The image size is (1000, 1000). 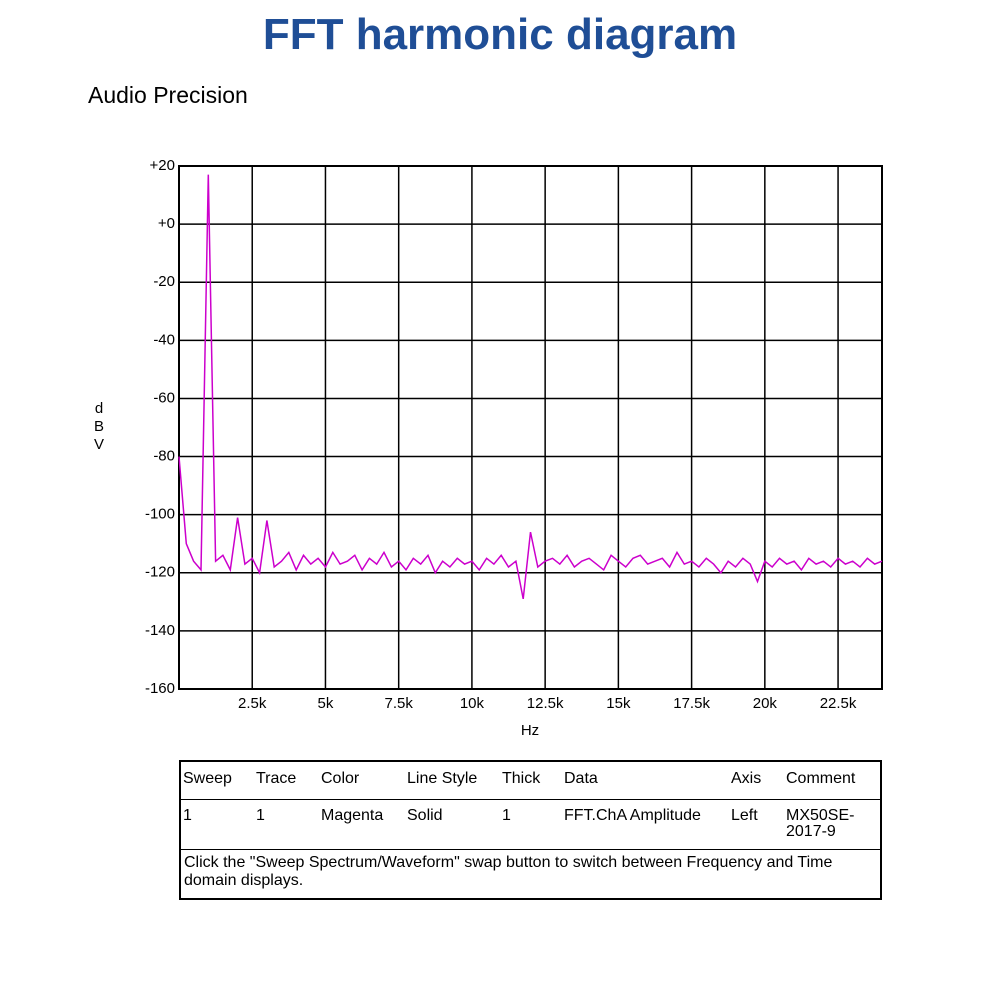 I want to click on x-tick-label: 12.5k, so click(x=545, y=703).